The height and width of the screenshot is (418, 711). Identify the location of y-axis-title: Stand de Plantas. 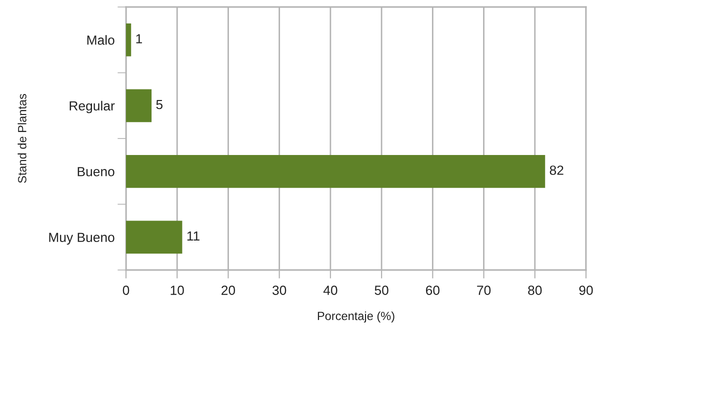
(22, 138).